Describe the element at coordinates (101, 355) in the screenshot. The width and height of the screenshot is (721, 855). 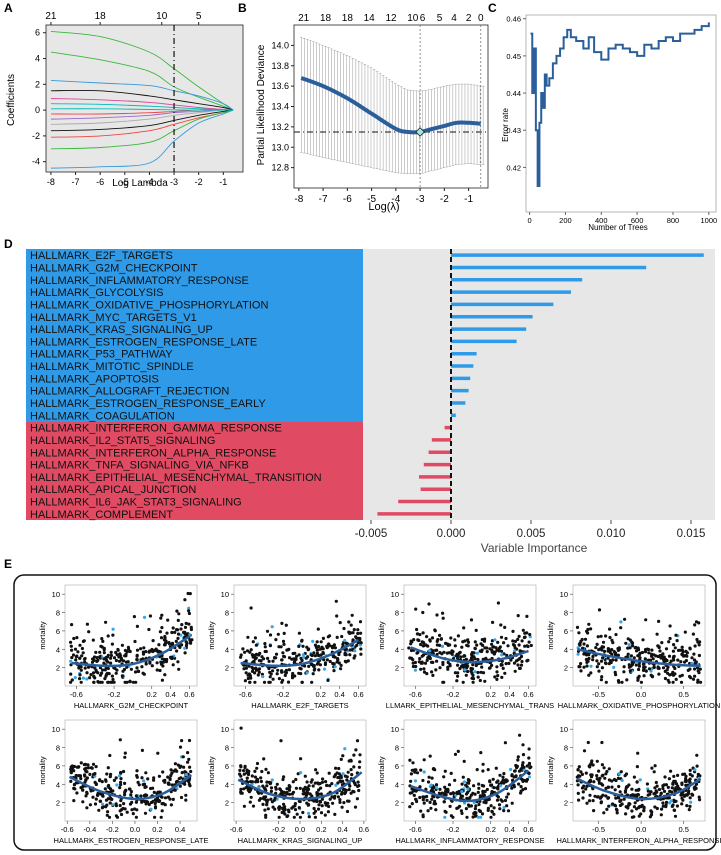
I see `feature-label: HALLMARK_P53_PATHWAY` at that location.